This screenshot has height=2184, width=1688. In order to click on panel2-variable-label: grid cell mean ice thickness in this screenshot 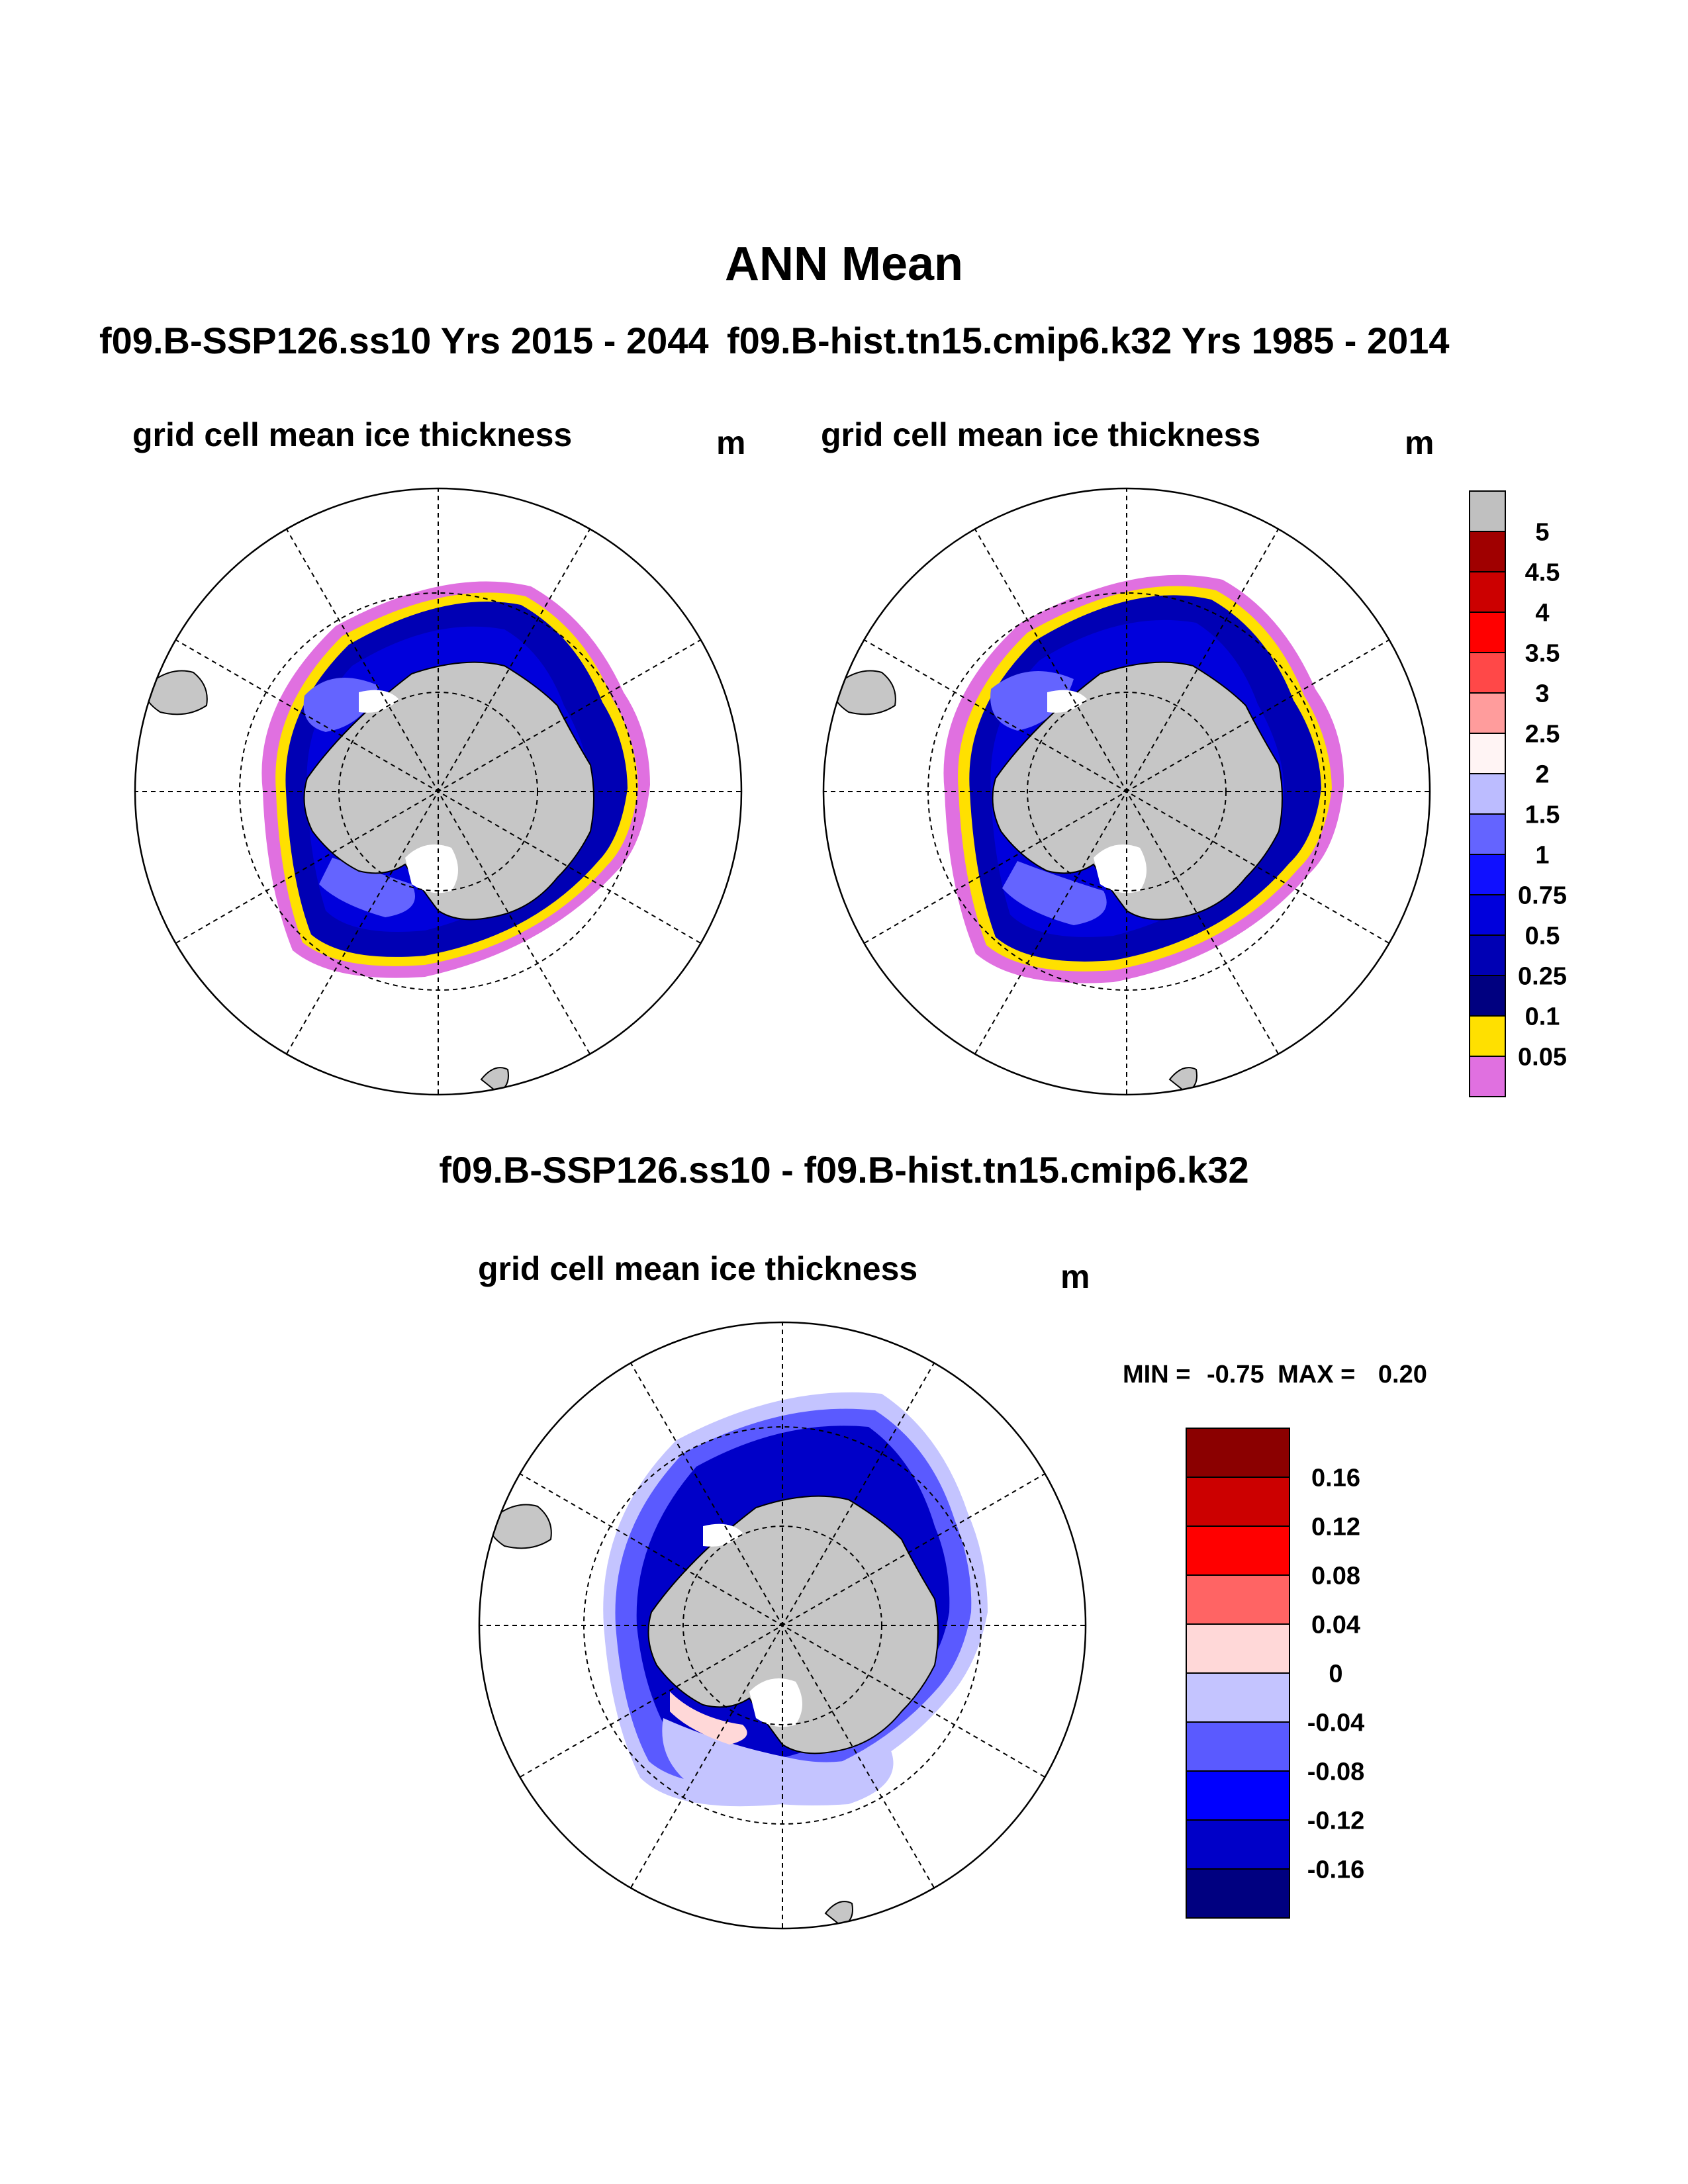, I will do `click(1041, 434)`.